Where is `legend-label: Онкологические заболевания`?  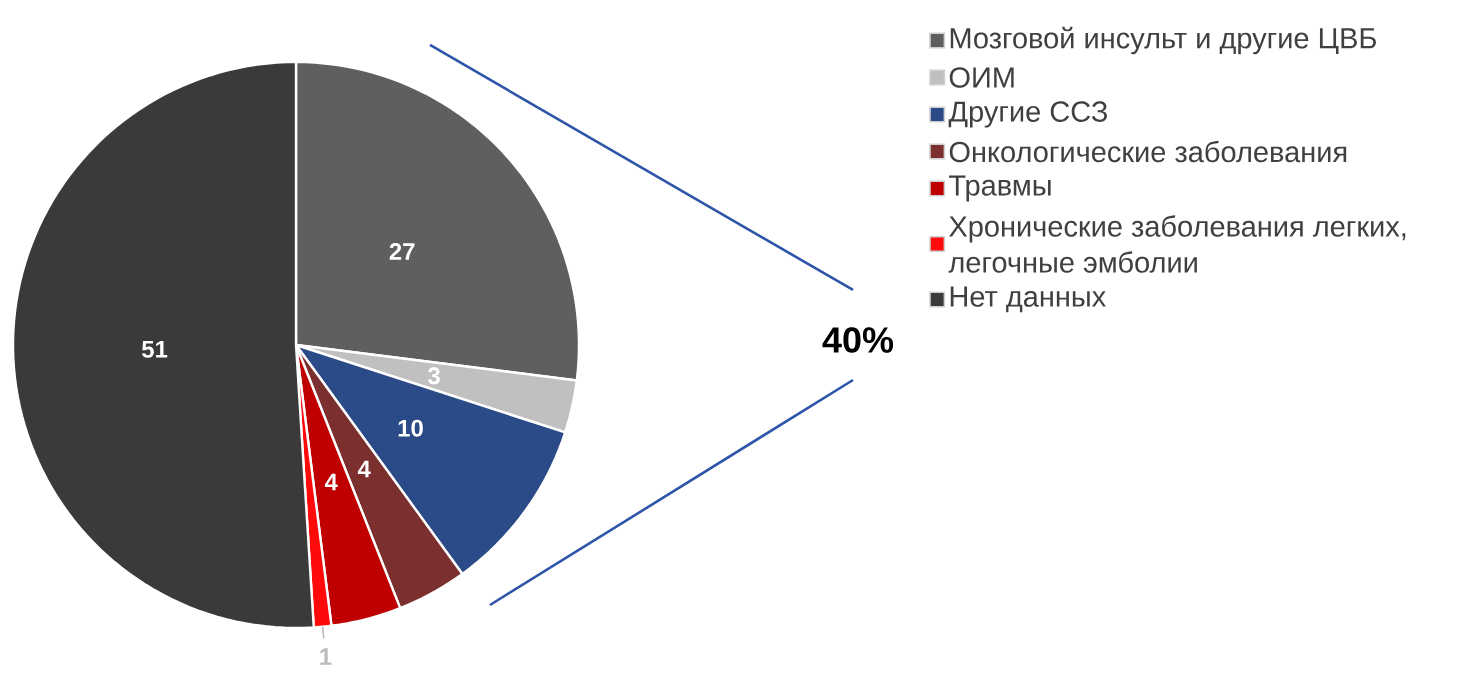
legend-label: Онкологические заболевания is located at coordinates (1148, 151).